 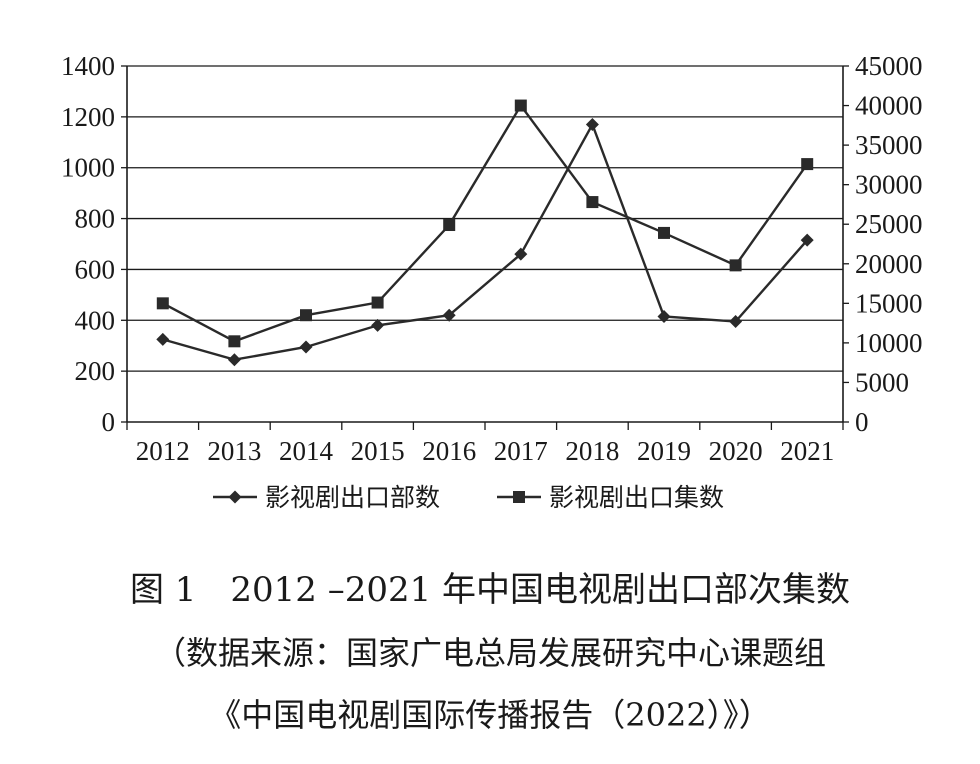 What do you see at coordinates (889, 106) in the screenshot?
I see `right-axis-tick-label: 40000` at bounding box center [889, 106].